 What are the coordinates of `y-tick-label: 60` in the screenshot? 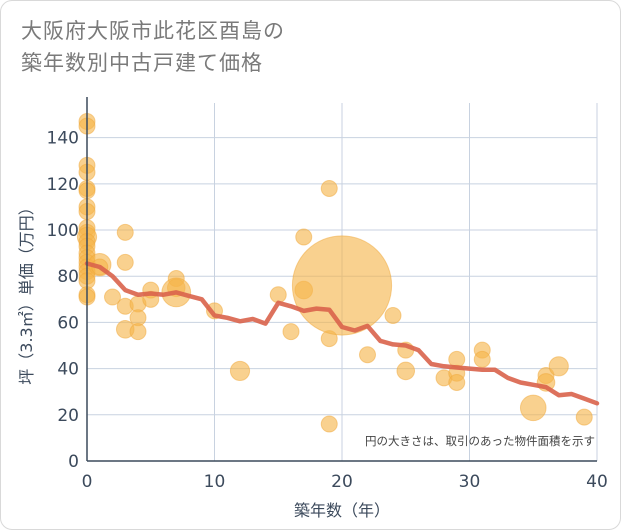 It's located at (68, 323).